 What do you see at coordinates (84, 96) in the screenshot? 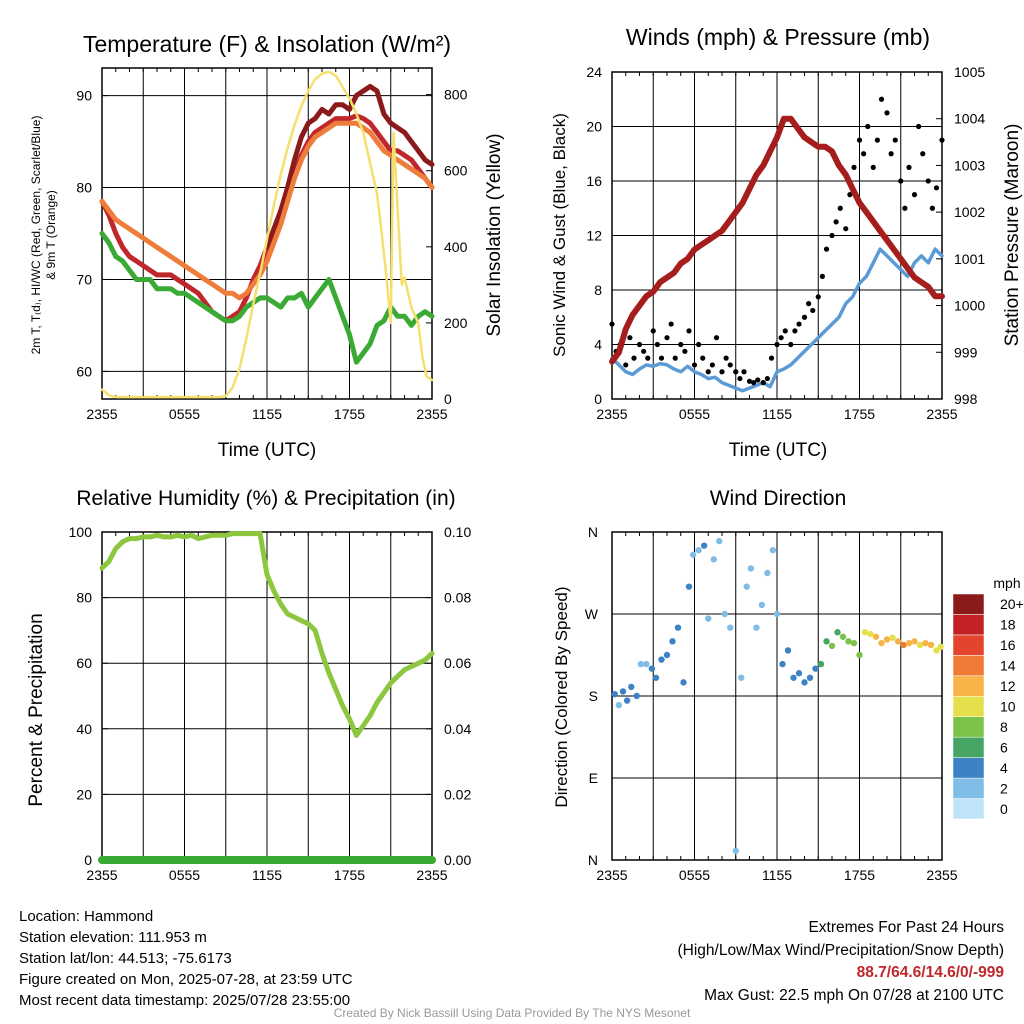
I see `y-tick-label: 90` at bounding box center [84, 96].